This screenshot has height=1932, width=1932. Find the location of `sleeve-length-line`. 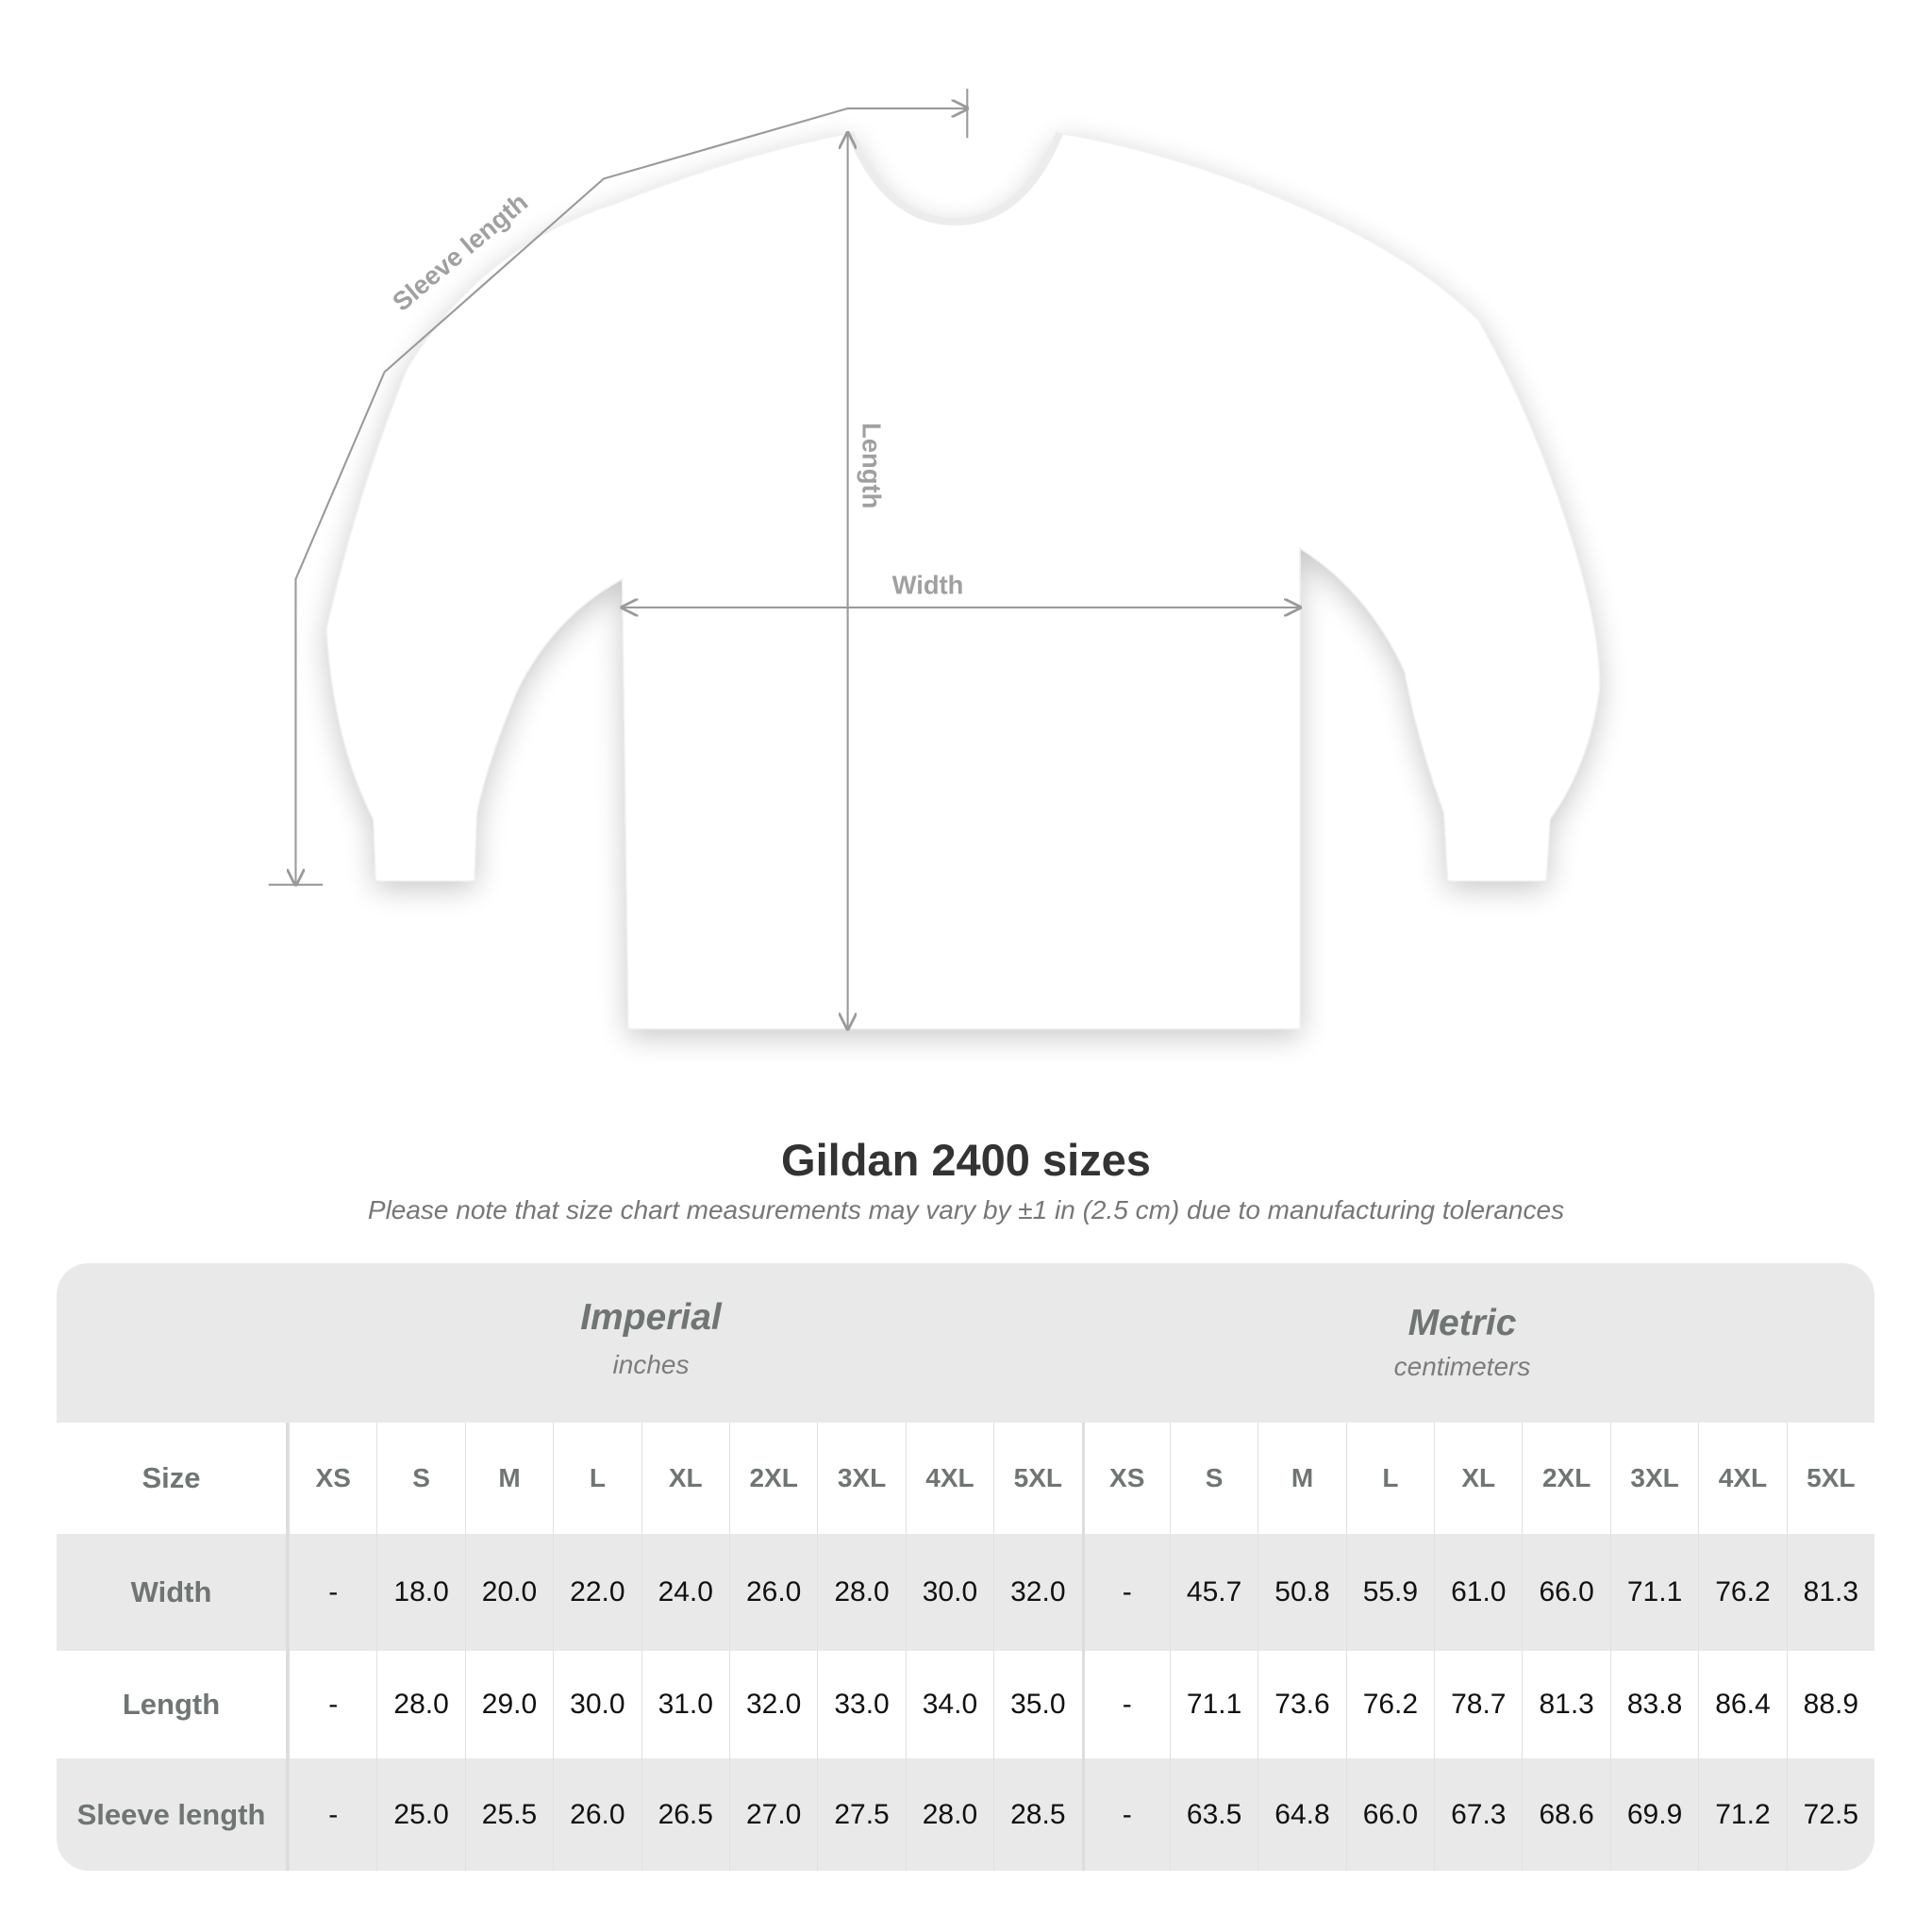

sleeve-length-line is located at coordinates (631, 496).